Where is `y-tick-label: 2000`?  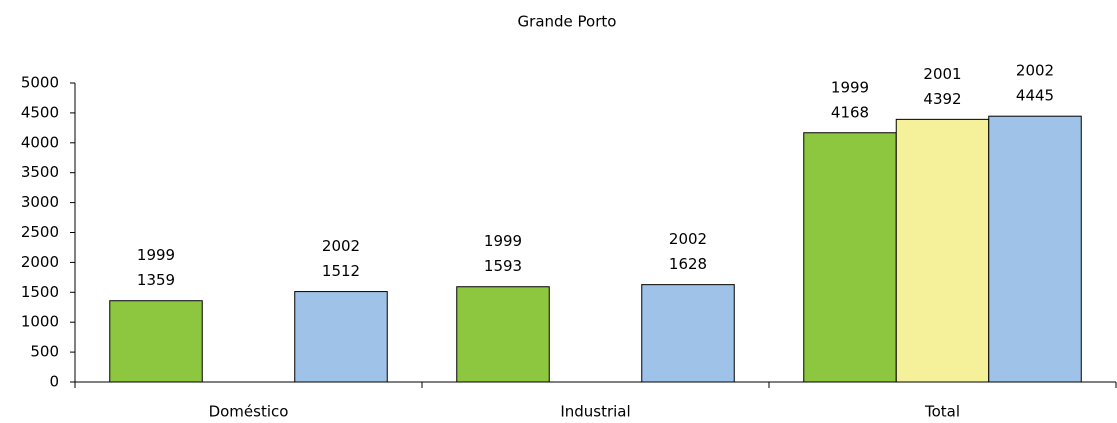 y-tick-label: 2000 is located at coordinates (40, 262).